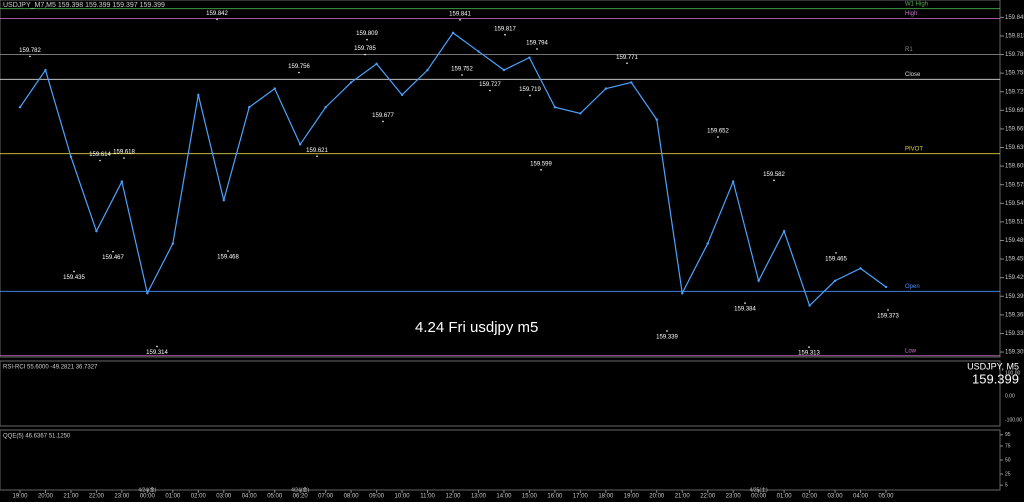 The width and height of the screenshot is (1024, 502). I want to click on price-label: 159.314, so click(157, 353).